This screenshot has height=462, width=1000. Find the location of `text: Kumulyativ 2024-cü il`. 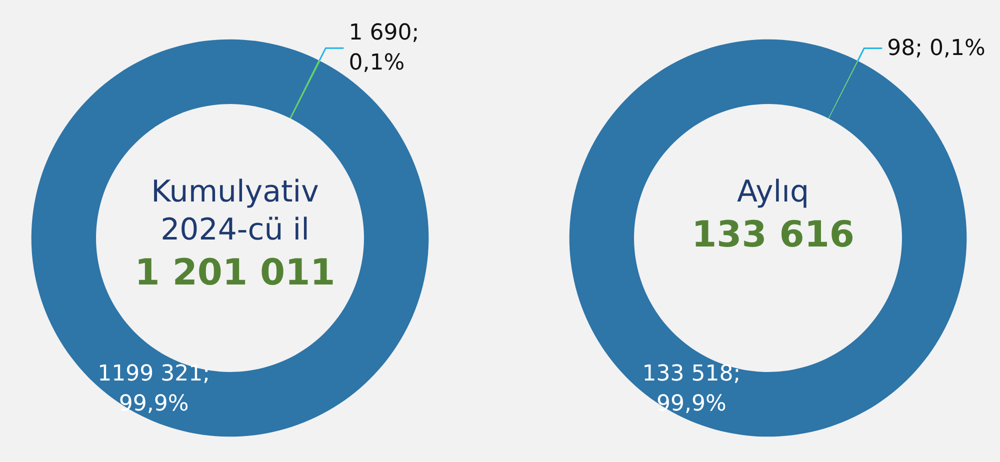

text: Kumulyativ 2024-cü il is located at coordinates (235, 211).